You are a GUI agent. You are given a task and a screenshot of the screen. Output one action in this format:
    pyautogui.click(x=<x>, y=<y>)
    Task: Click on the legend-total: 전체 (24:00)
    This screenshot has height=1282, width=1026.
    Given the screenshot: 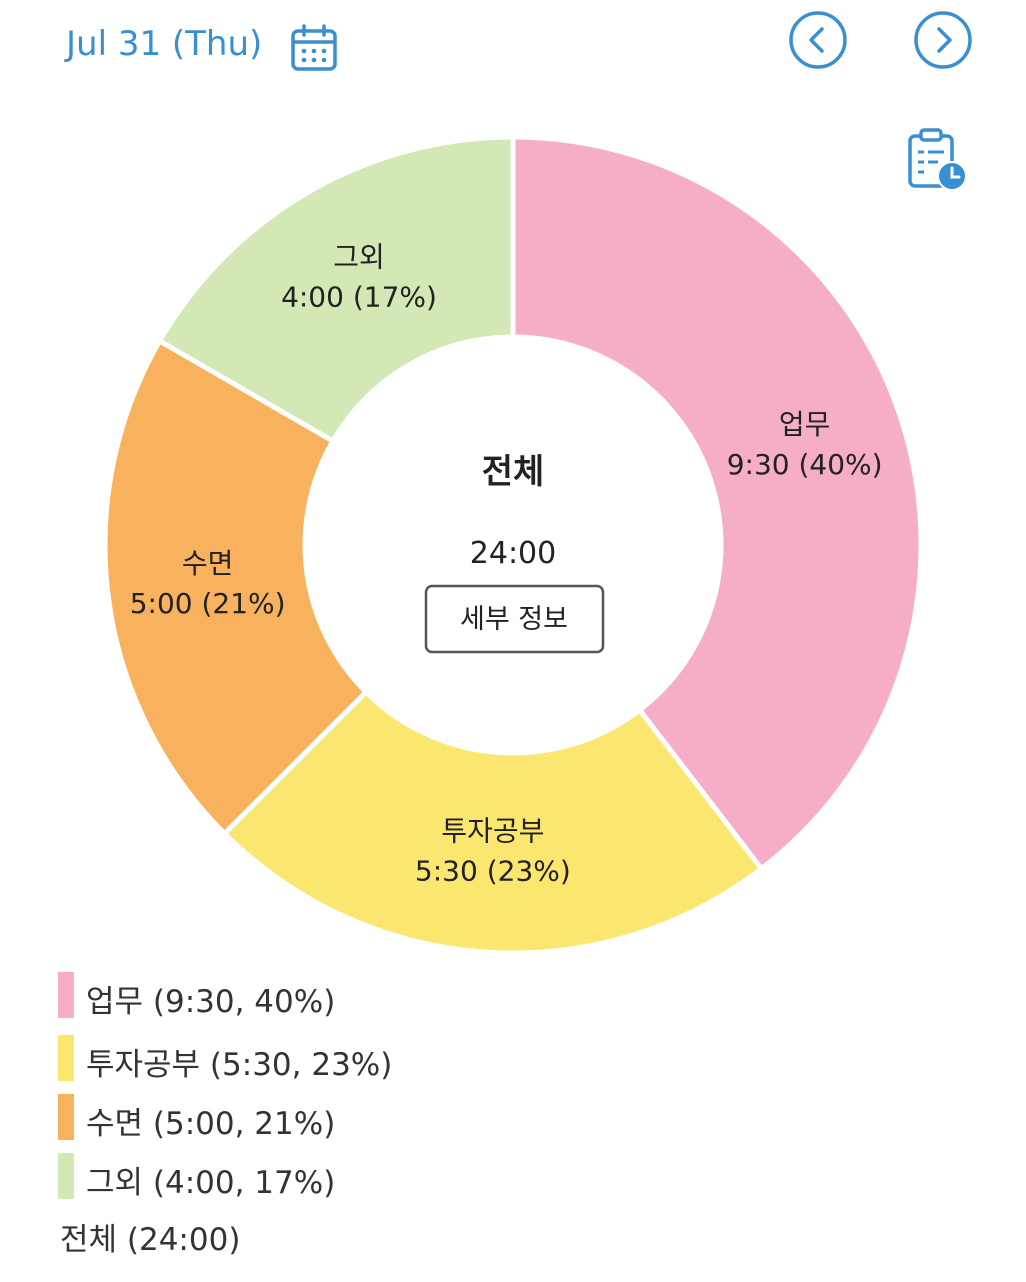 What is the action you would take?
    pyautogui.click(x=150, y=1240)
    